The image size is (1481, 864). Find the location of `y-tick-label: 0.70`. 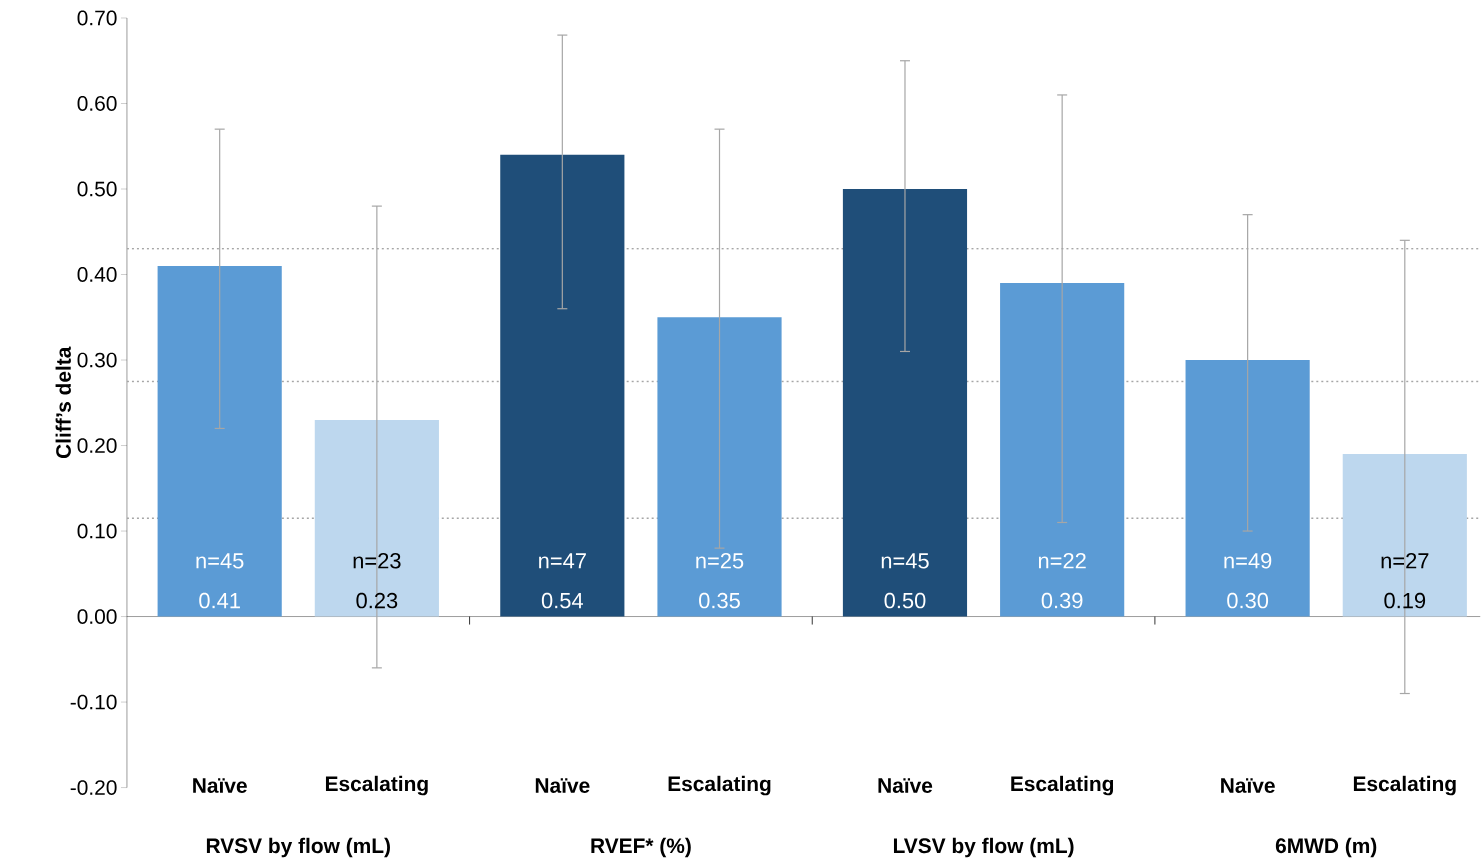

y-tick-label: 0.70 is located at coordinates (97, 18).